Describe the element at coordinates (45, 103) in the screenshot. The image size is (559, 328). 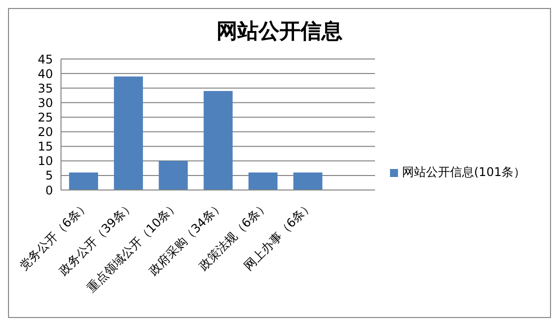
I see `y-tick-label: 30` at that location.